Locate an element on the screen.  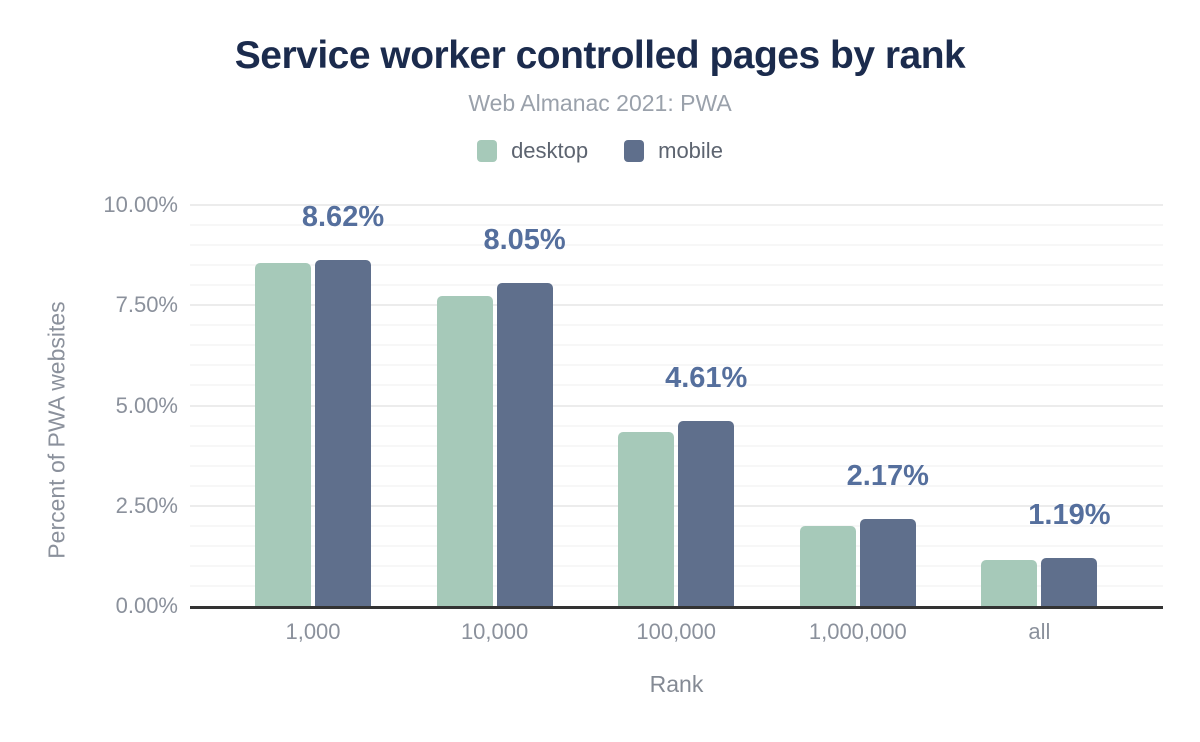
x-tick-label-1-000-000: 1,000,000 is located at coordinates (857, 631).